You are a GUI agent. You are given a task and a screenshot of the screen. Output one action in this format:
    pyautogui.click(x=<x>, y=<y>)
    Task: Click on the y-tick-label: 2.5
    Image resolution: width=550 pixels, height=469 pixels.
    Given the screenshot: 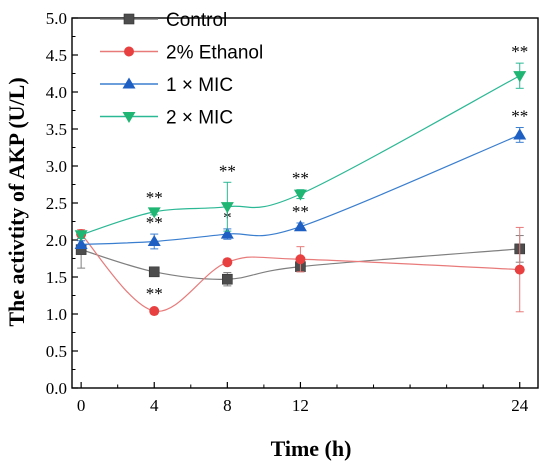 What is the action you would take?
    pyautogui.click(x=56, y=203)
    